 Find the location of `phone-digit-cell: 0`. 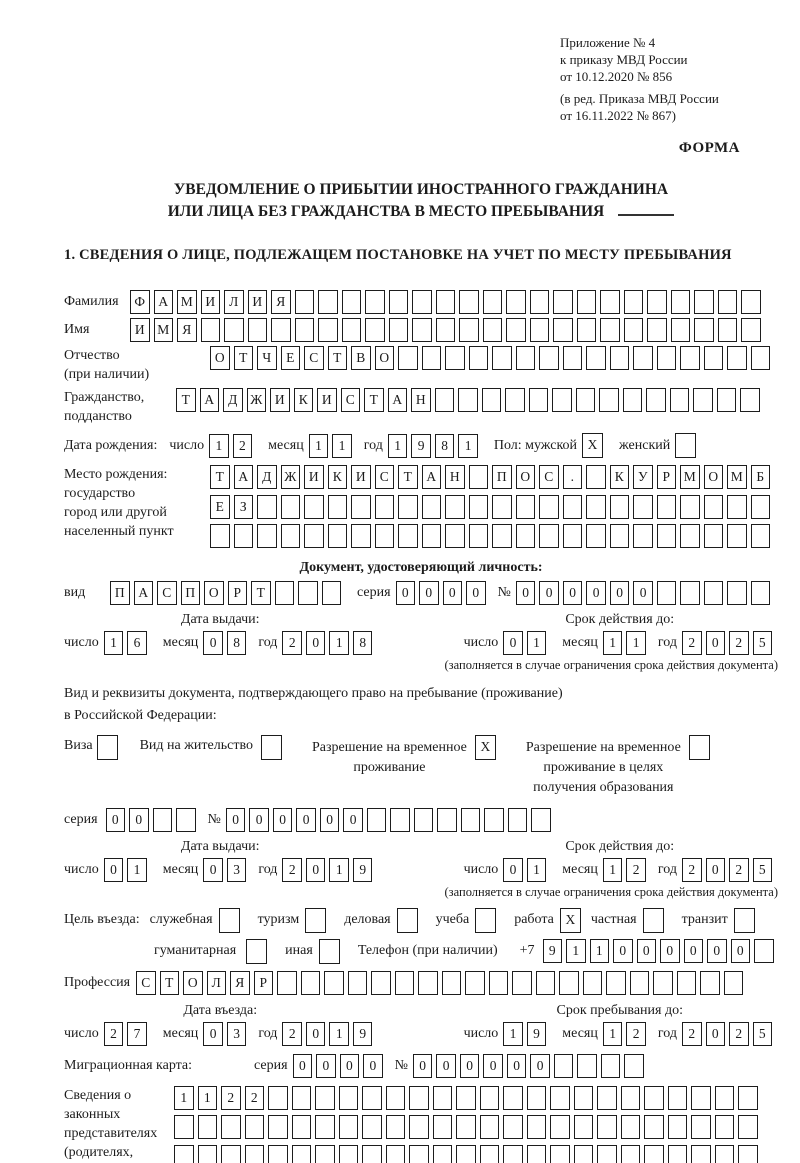

phone-digit-cell: 0 is located at coordinates (693, 951).